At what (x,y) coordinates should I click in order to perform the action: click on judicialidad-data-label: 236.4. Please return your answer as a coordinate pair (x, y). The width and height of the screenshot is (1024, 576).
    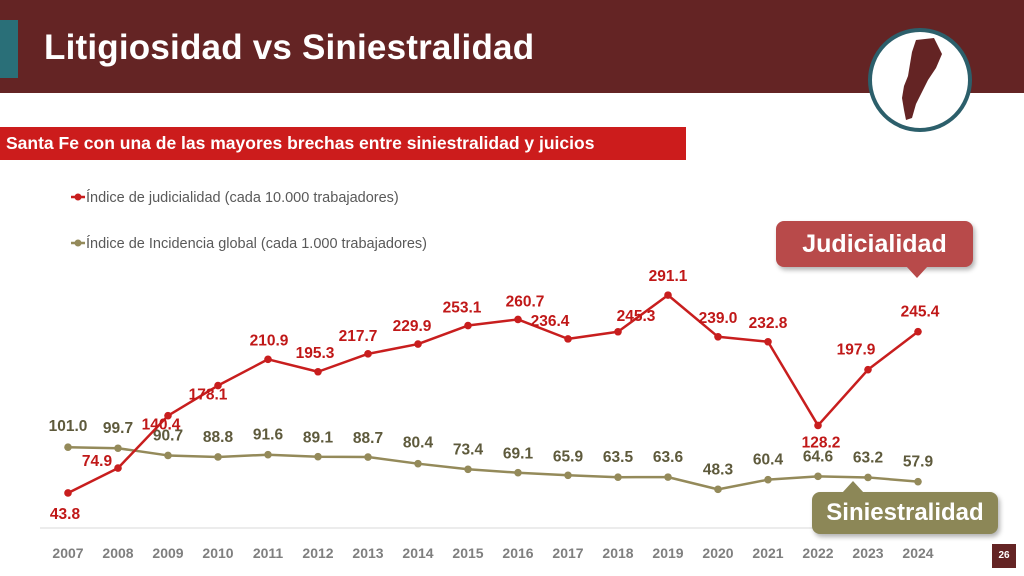
    Looking at the image, I should click on (550, 321).